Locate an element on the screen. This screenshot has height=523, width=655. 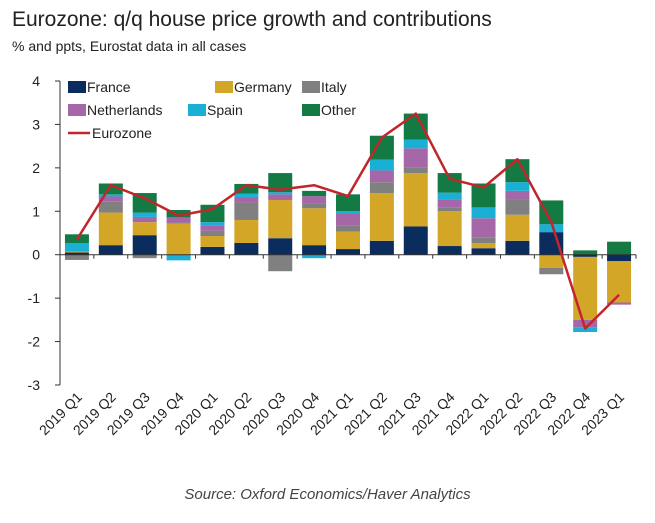
y-tick-label: -1 is located at coordinates (34, 298).